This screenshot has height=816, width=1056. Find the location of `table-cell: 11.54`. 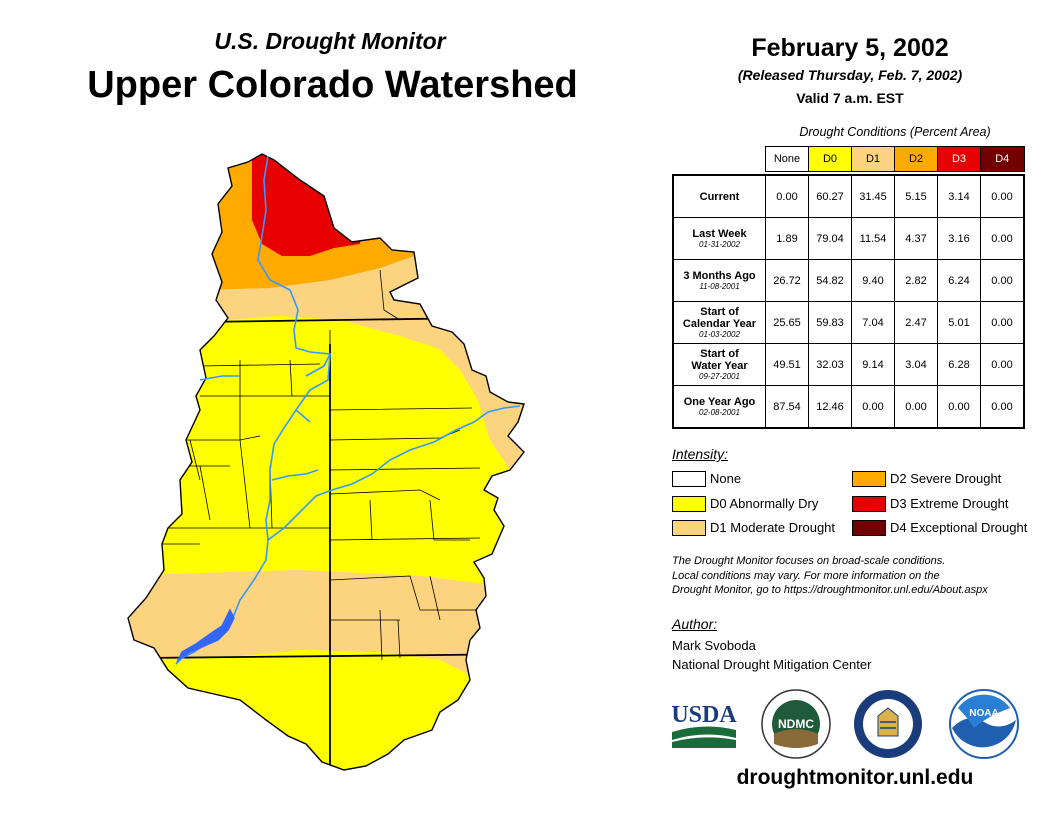

table-cell: 11.54 is located at coordinates (873, 238).